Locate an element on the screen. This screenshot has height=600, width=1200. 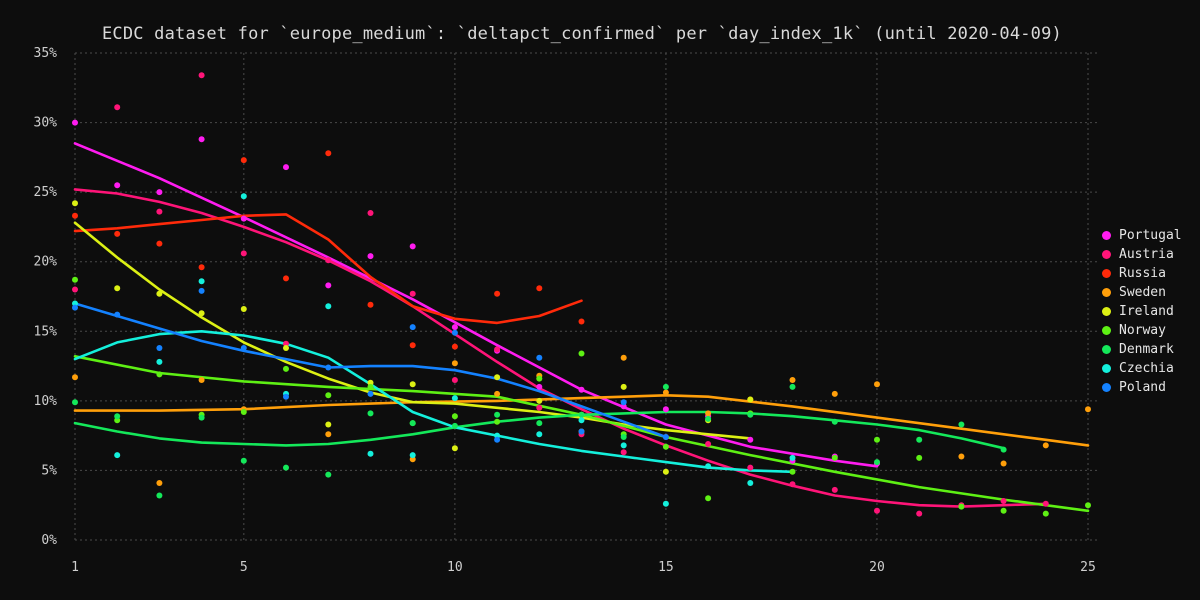
trend-line-poland is located at coordinates (370, 370).